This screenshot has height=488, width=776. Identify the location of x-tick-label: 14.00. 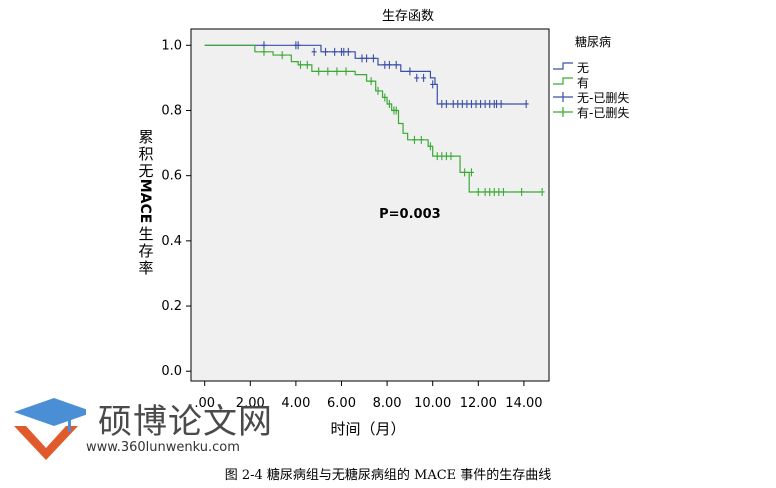
(523, 403).